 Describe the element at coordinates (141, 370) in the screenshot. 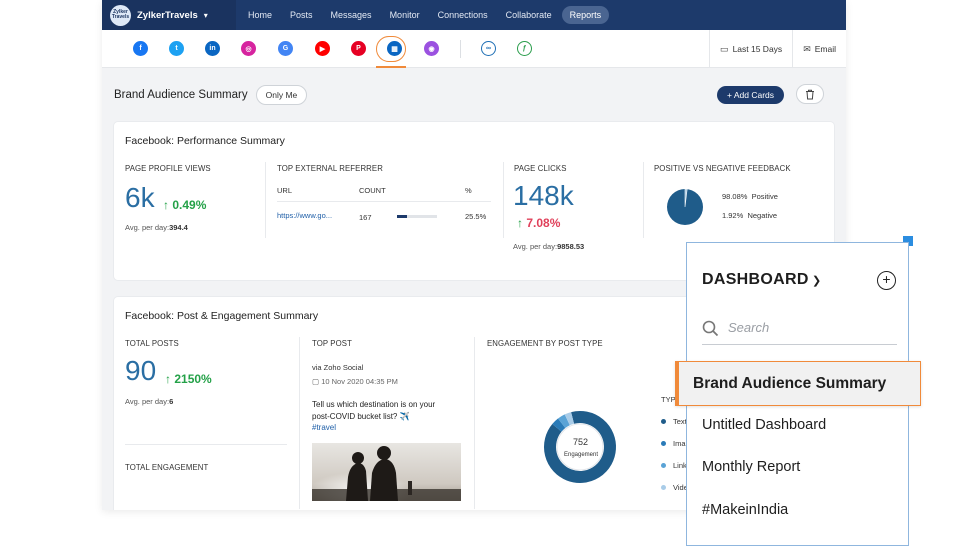

I see `total-posts-value: 90` at that location.